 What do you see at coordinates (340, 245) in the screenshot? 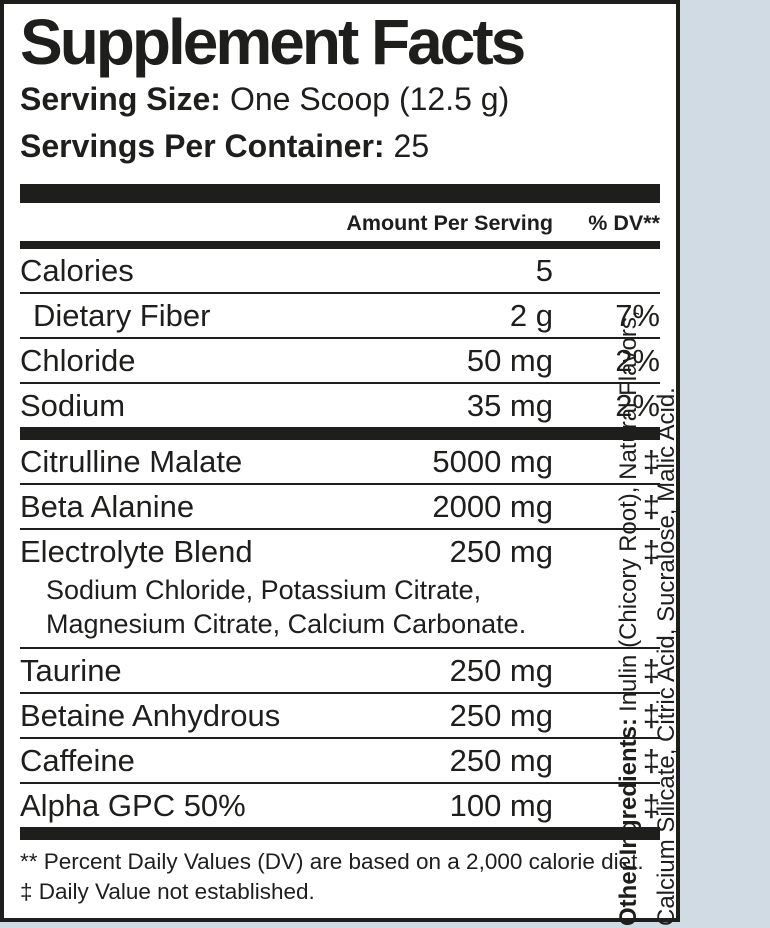
I see `header-divider-bar` at bounding box center [340, 245].